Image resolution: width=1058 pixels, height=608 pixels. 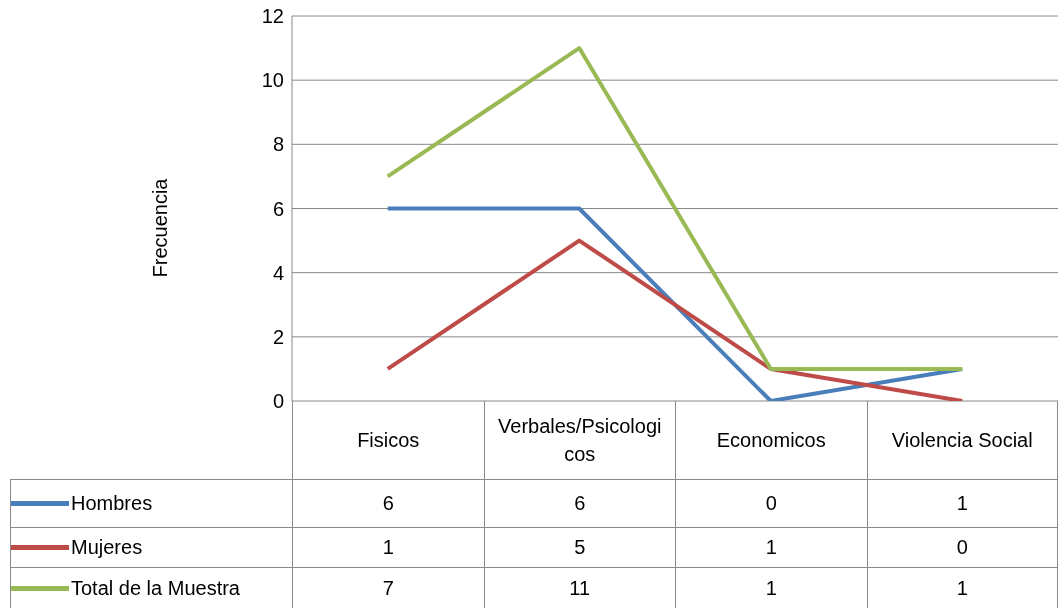 What do you see at coordinates (962, 440) in the screenshot?
I see `x-tick-label: Violencia Social` at bounding box center [962, 440].